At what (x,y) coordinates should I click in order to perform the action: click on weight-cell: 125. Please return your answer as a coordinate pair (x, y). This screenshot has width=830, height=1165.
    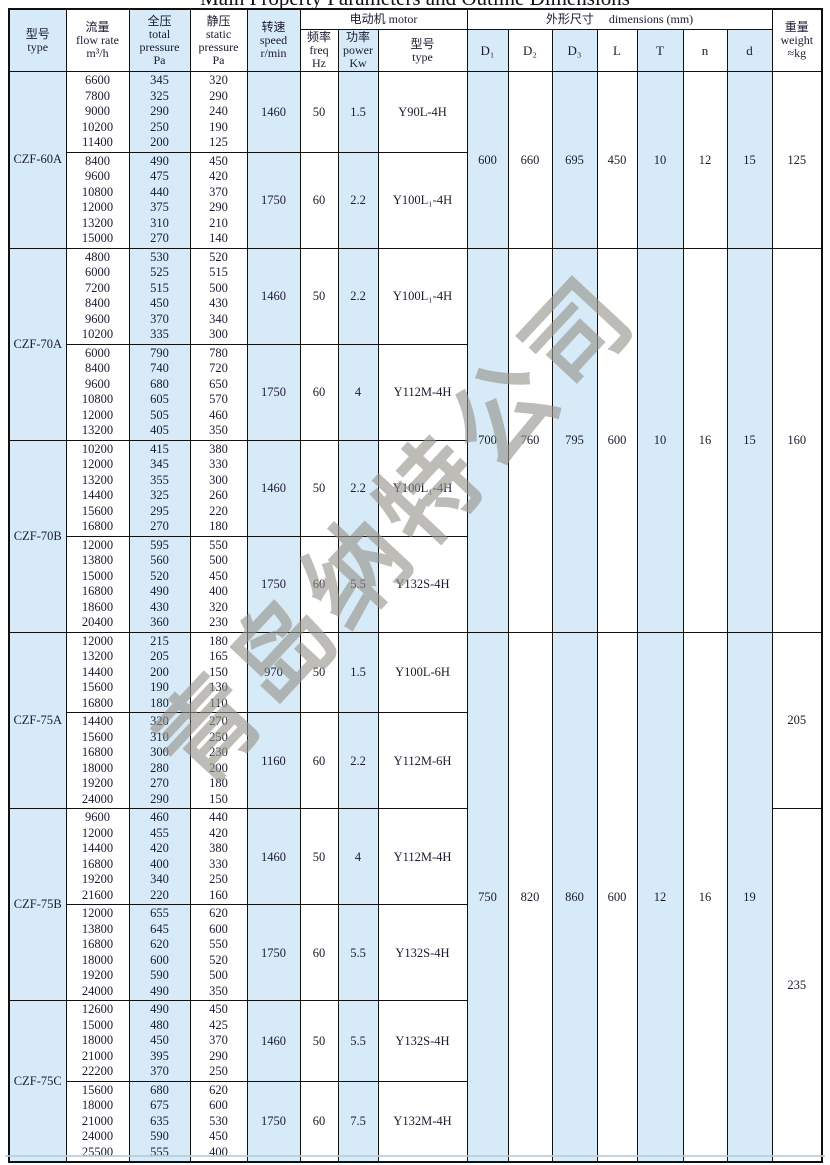
    Looking at the image, I should click on (797, 160).